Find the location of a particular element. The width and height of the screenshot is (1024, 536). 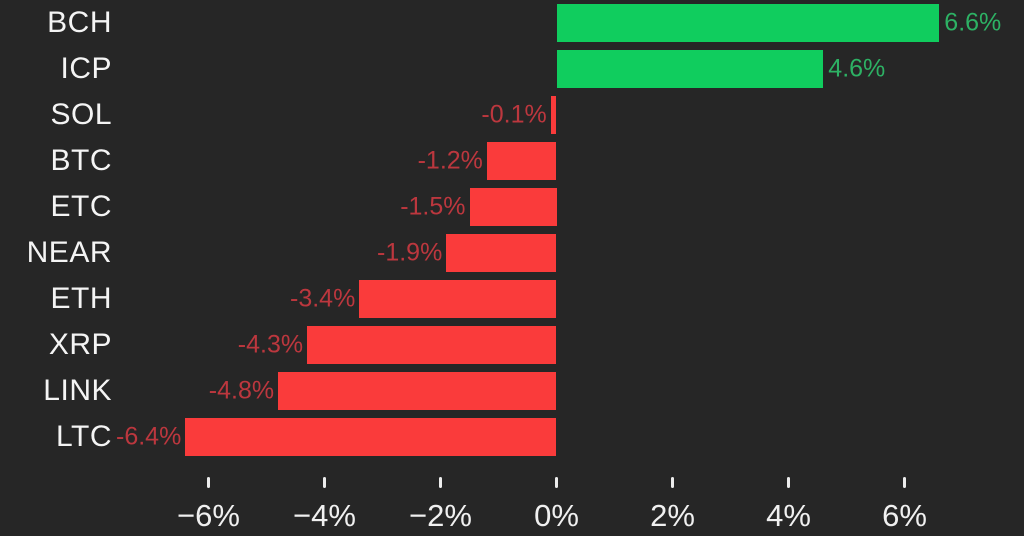

ticker-label: LINK is located at coordinates (77, 390).